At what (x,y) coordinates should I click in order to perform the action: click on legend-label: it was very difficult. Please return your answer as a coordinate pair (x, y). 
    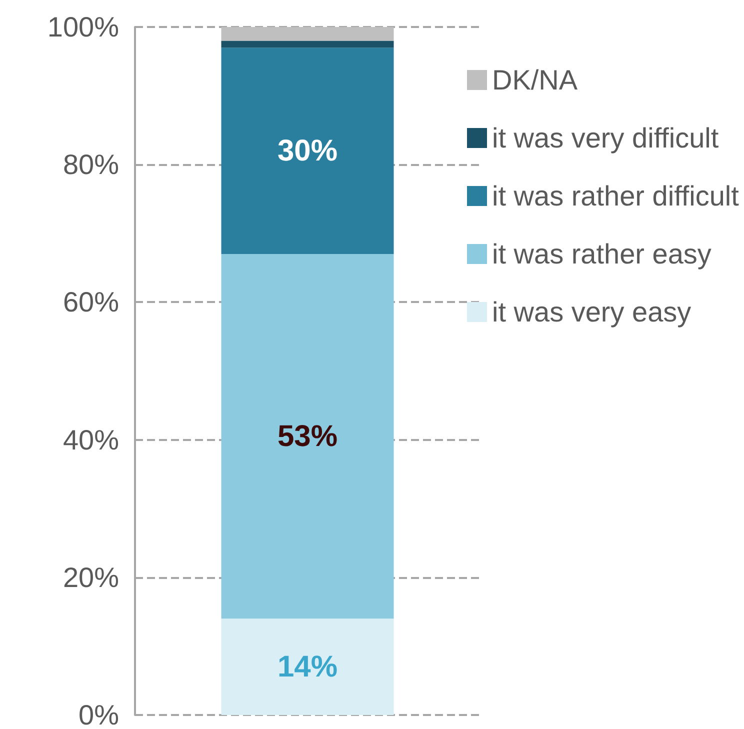
    Looking at the image, I should click on (605, 138).